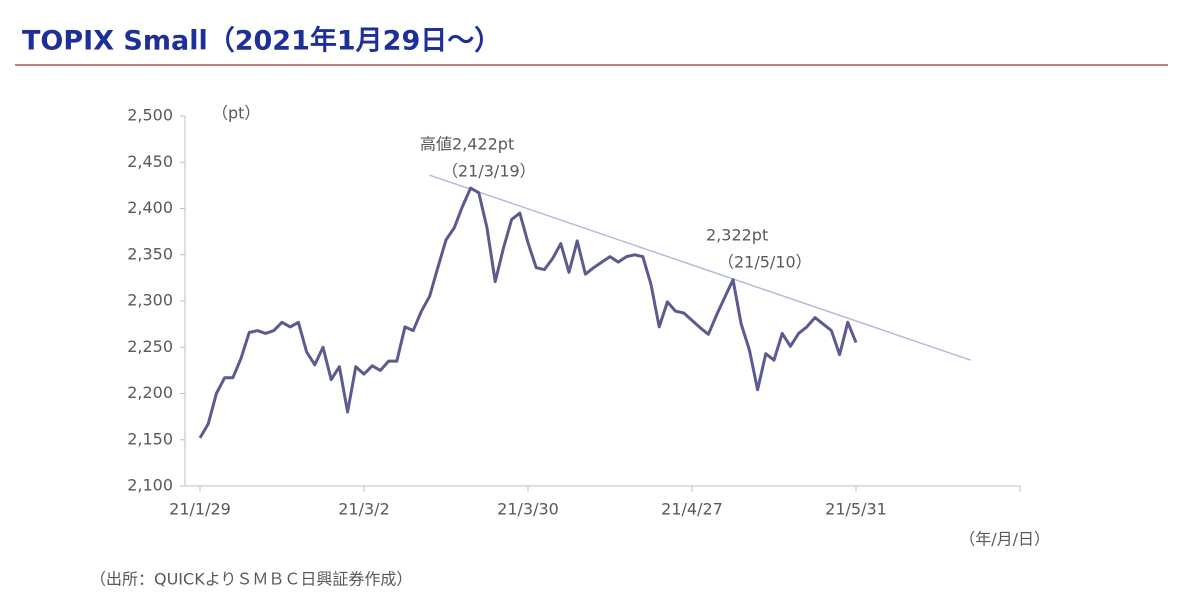 Image resolution: width=1200 pixels, height=599 pixels. Describe the element at coordinates (150, 115) in the screenshot. I see `y-tick-label: 2,500` at that location.